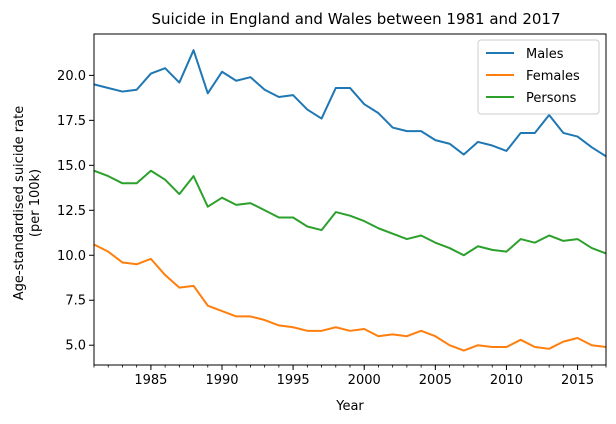  Describe the element at coordinates (71, 256) in the screenshot. I see `y-tick-label: 10.0` at that location.